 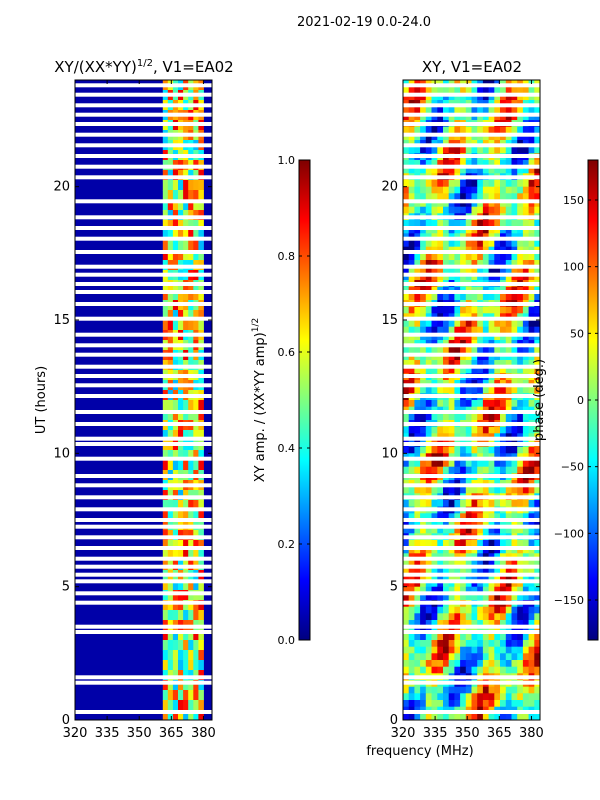 I want to click on phase-colorbar-tick-label: 100, so click(x=573, y=267).